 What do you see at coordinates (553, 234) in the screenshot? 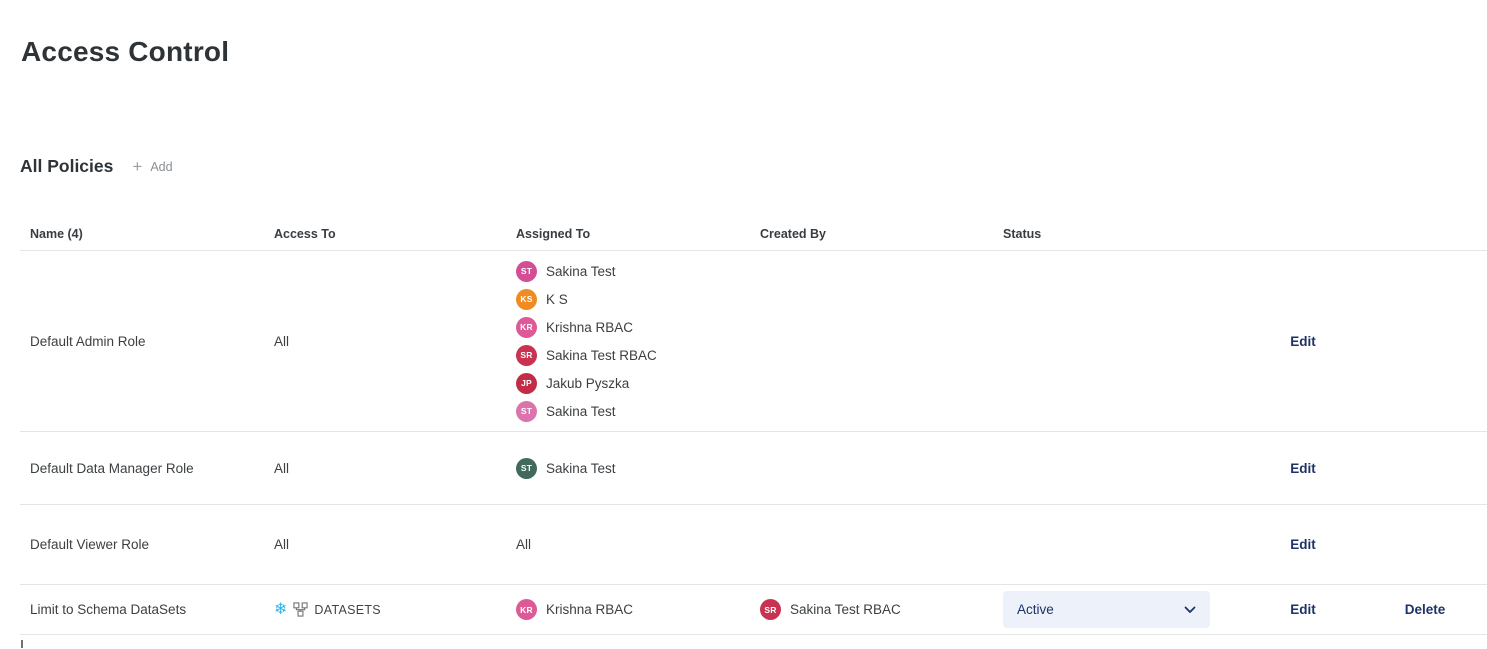
I see `column-header-assigned-to: Assigned To` at bounding box center [553, 234].